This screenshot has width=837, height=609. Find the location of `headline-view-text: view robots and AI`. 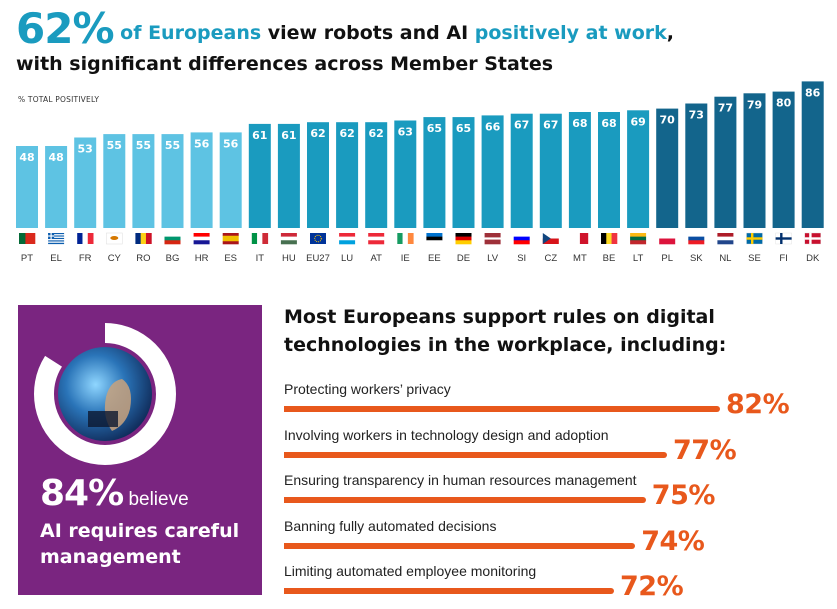

headline-view-text: view robots and AI is located at coordinates (368, 33).